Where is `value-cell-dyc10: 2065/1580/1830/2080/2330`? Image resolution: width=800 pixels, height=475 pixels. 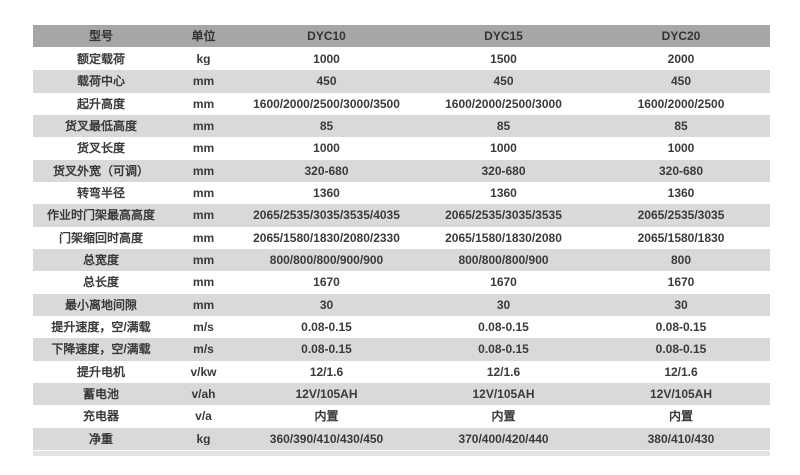 value-cell-dyc10: 2065/1580/1830/2080/2330 is located at coordinates (326, 237).